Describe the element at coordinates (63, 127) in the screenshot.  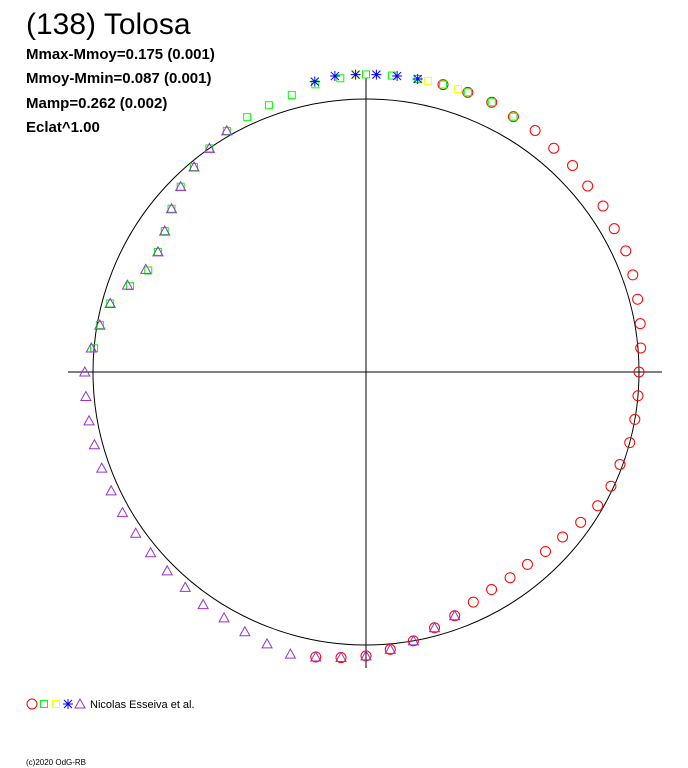
I see `annotation: Eclat^1.00` at that location.